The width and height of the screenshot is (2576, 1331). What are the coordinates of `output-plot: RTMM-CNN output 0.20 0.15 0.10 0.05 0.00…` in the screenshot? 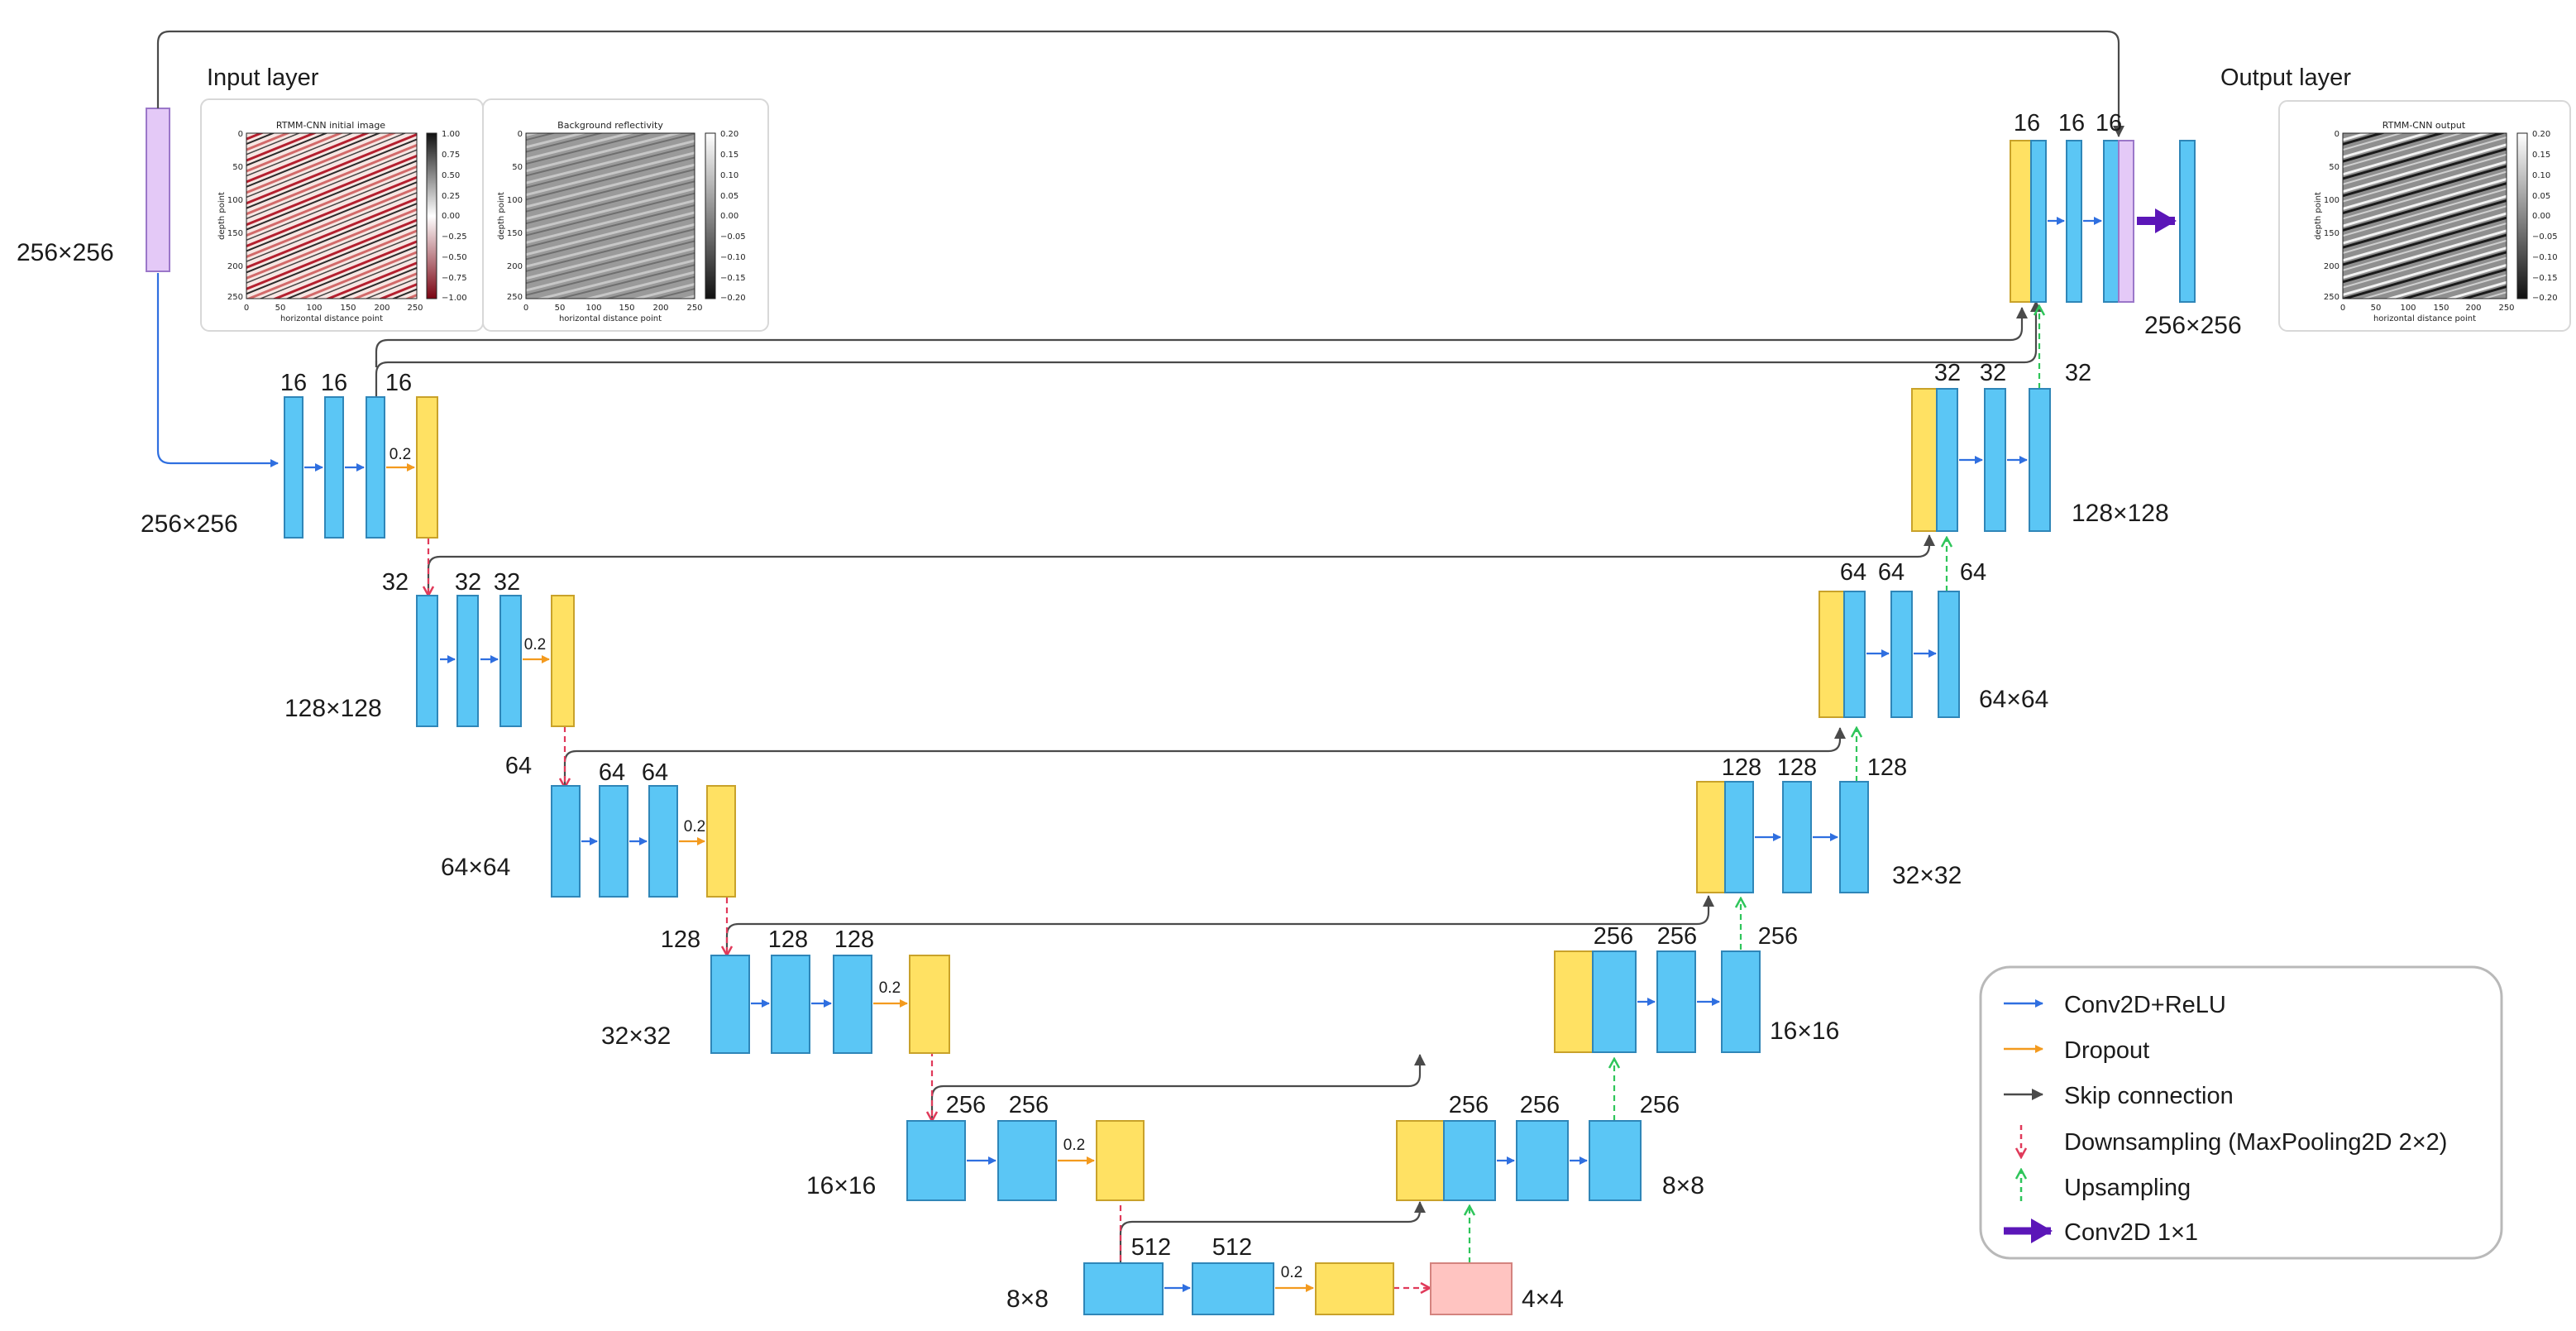 It's located at (2424, 216).